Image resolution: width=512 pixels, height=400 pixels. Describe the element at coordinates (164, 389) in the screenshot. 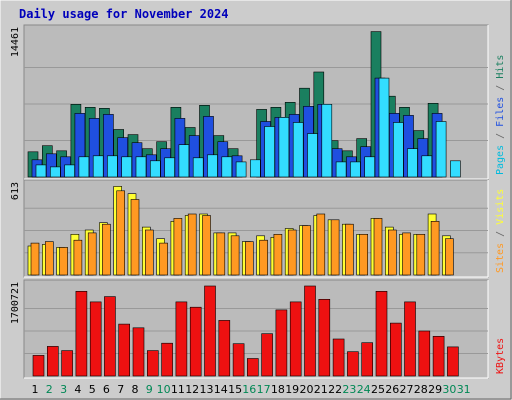

I see `day-label-10: 10` at that location.